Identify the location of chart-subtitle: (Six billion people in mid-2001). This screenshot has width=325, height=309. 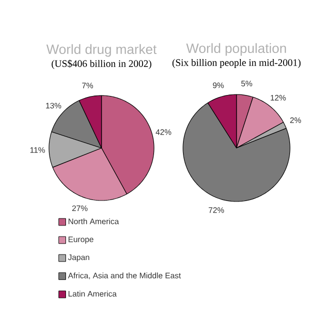
(236, 63).